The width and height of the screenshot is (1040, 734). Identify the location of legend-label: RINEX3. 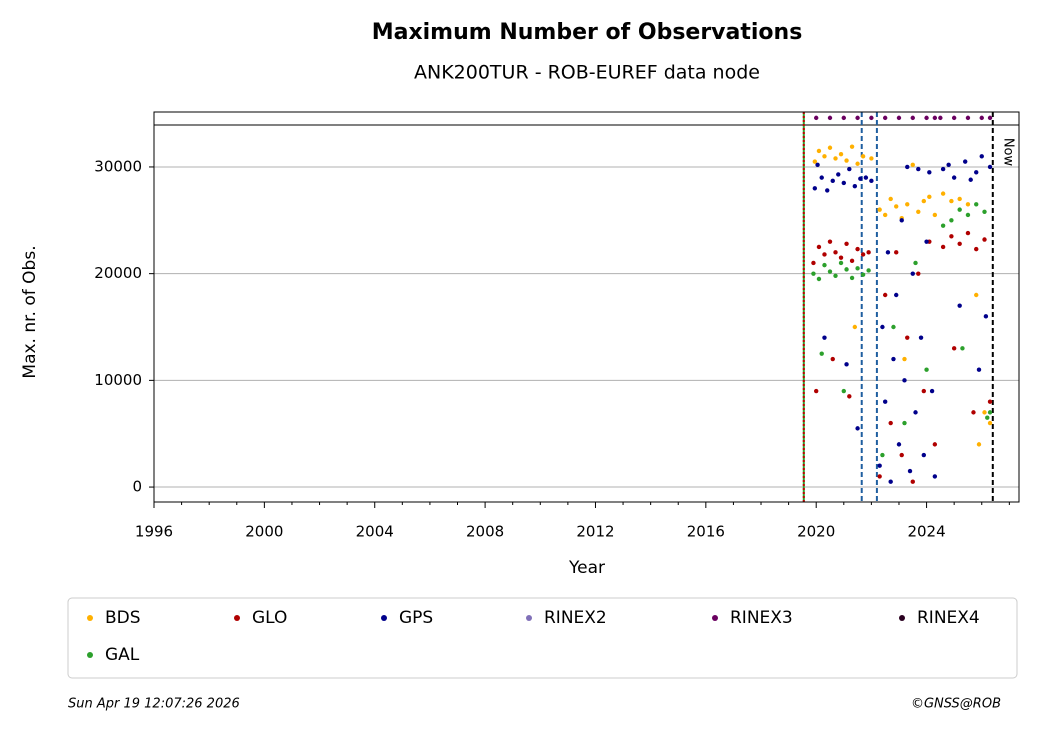
(761, 618).